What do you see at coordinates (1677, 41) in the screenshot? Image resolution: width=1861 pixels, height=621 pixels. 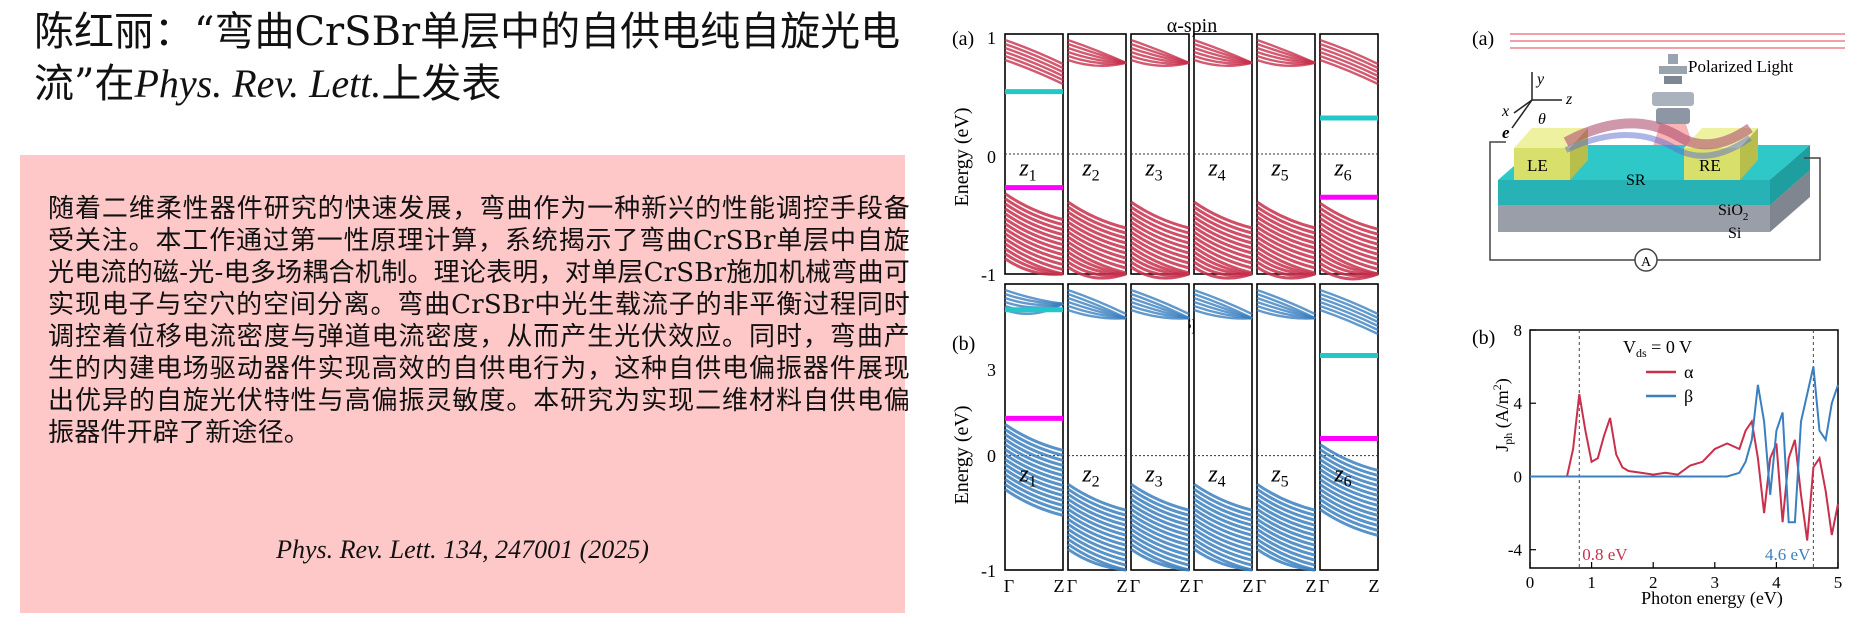 I see `light-beam` at bounding box center [1677, 41].